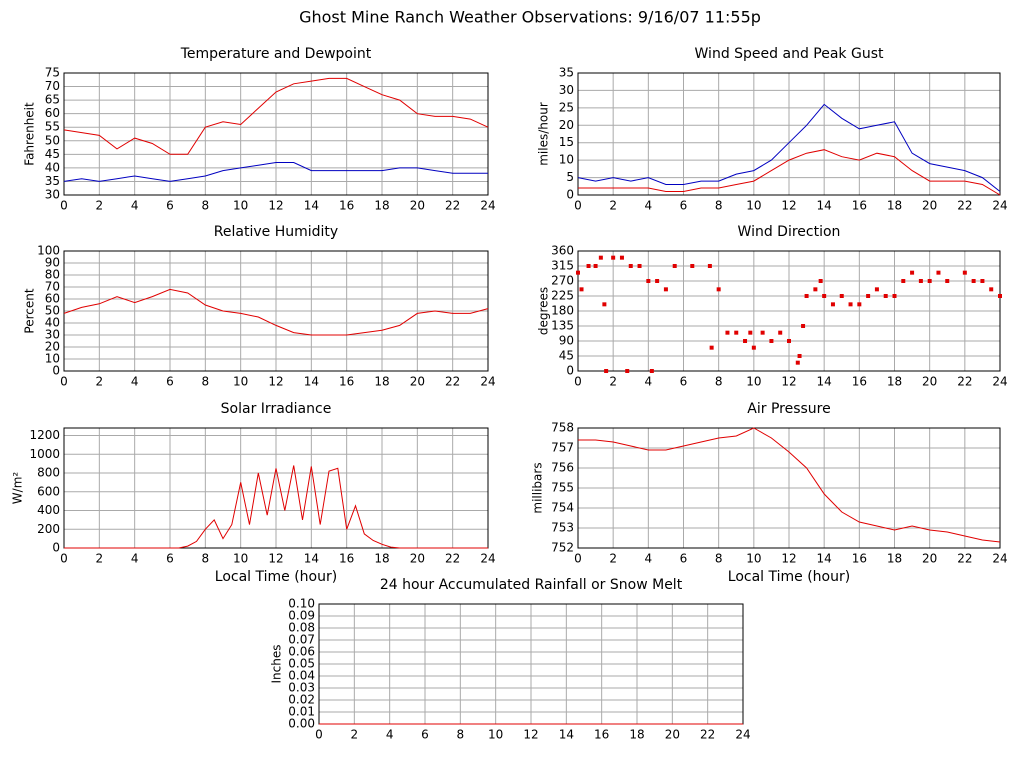  I want to click on y-tick-label: 0.03, so click(301, 688).